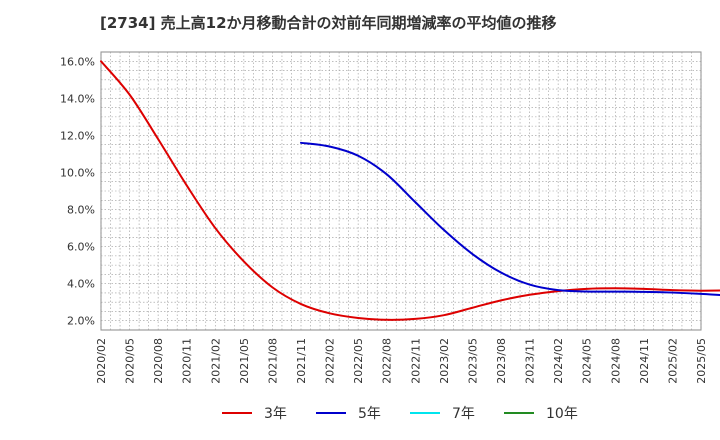  I want to click on legend-label-5年: 5年, so click(369, 414).